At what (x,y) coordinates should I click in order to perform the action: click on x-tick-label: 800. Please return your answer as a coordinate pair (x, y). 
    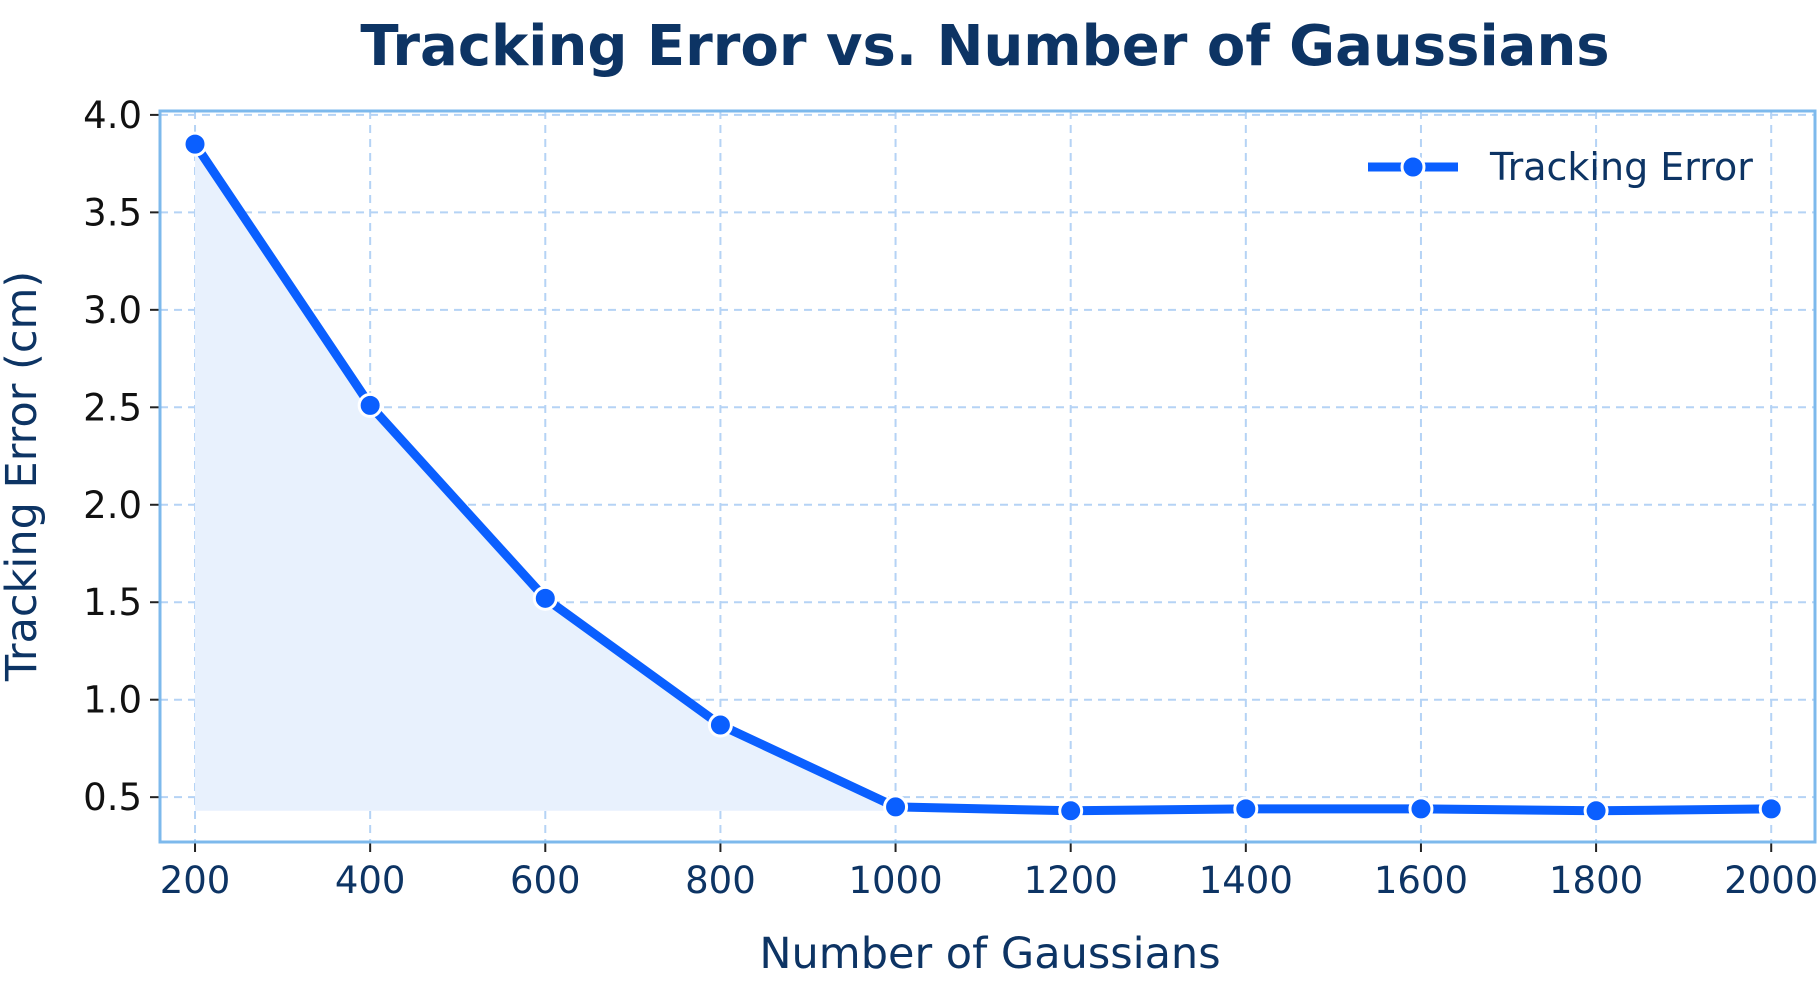
    Looking at the image, I should click on (720, 880).